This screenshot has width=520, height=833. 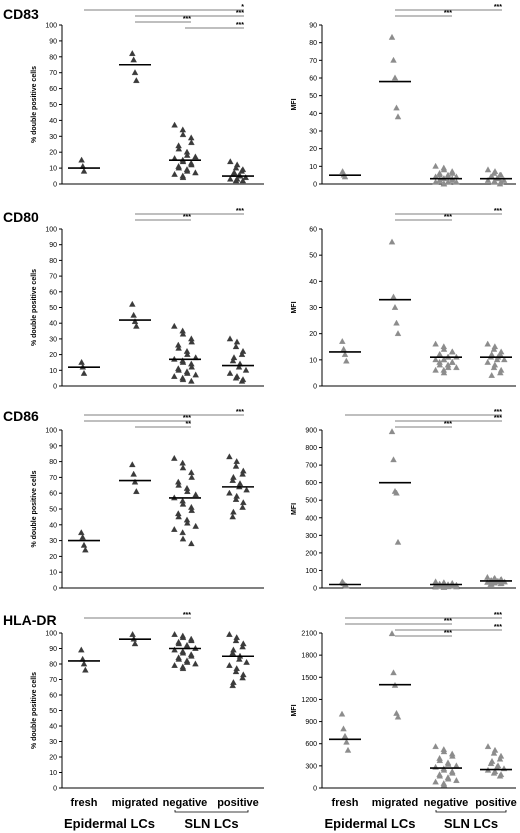 I want to click on y-tick-label: 500, so click(x=311, y=501).